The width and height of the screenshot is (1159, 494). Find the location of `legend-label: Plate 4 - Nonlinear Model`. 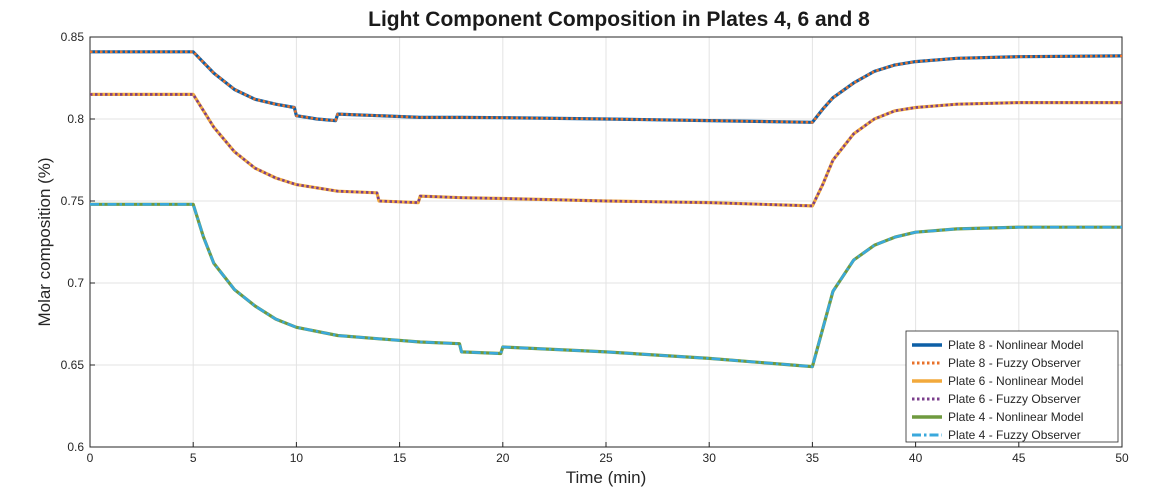

legend-label: Plate 4 - Nonlinear Model is located at coordinates (1015, 417).